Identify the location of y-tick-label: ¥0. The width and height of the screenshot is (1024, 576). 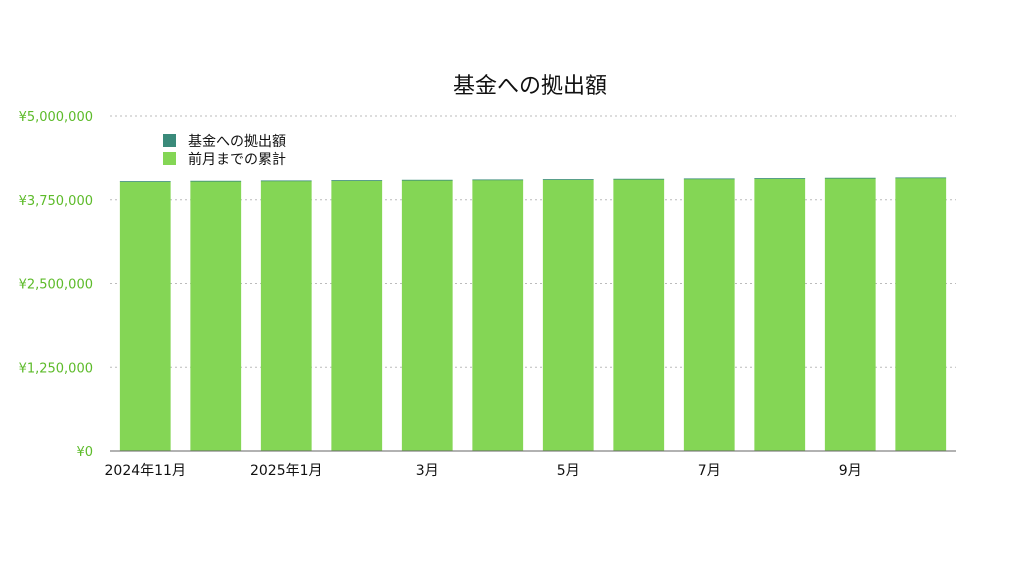
(84, 452).